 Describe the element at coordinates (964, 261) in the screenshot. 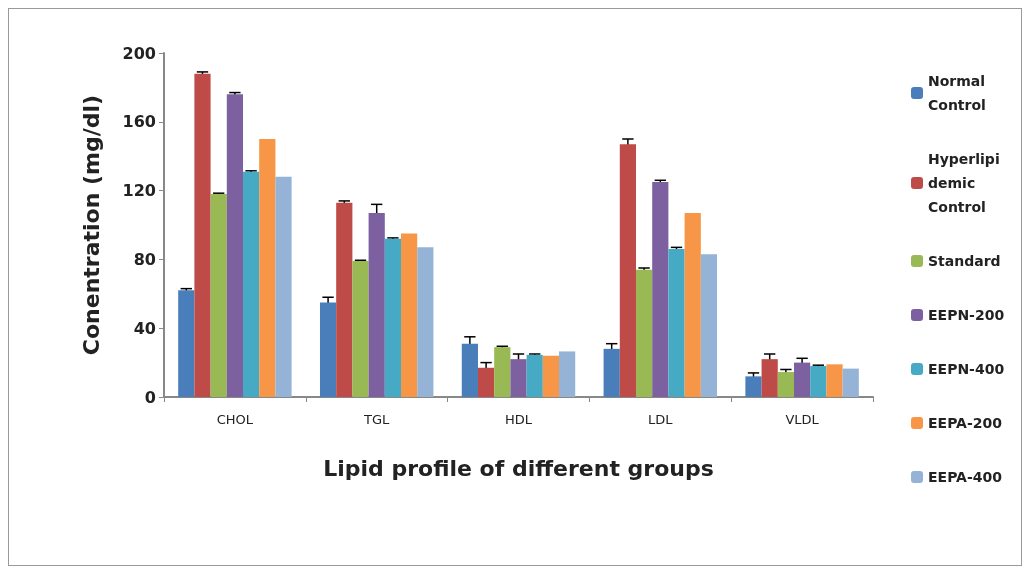

I see `legend-label: Standard` at that location.